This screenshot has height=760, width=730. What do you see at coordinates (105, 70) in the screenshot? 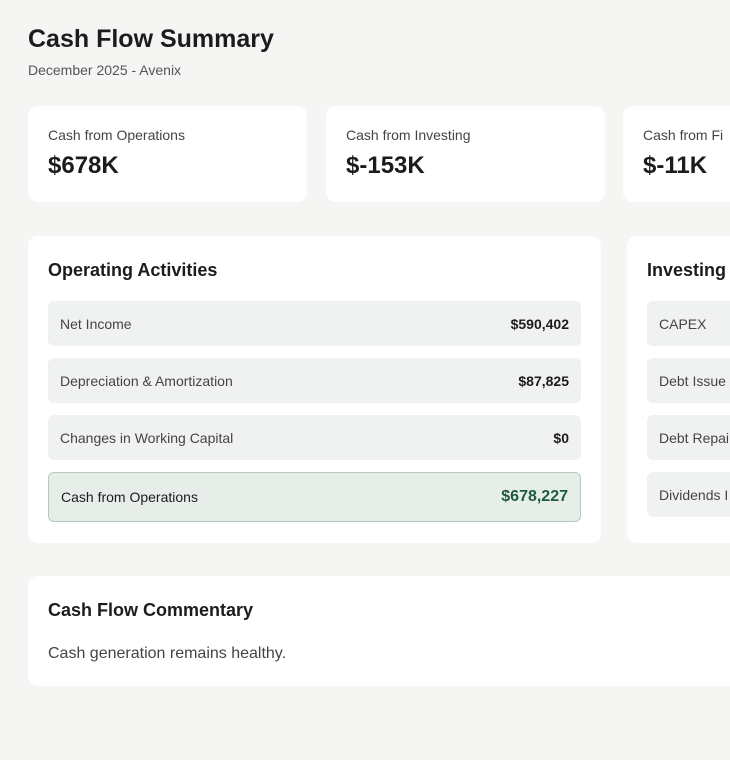
I see `page-subtitle: December 2025 - Avenix` at bounding box center [105, 70].